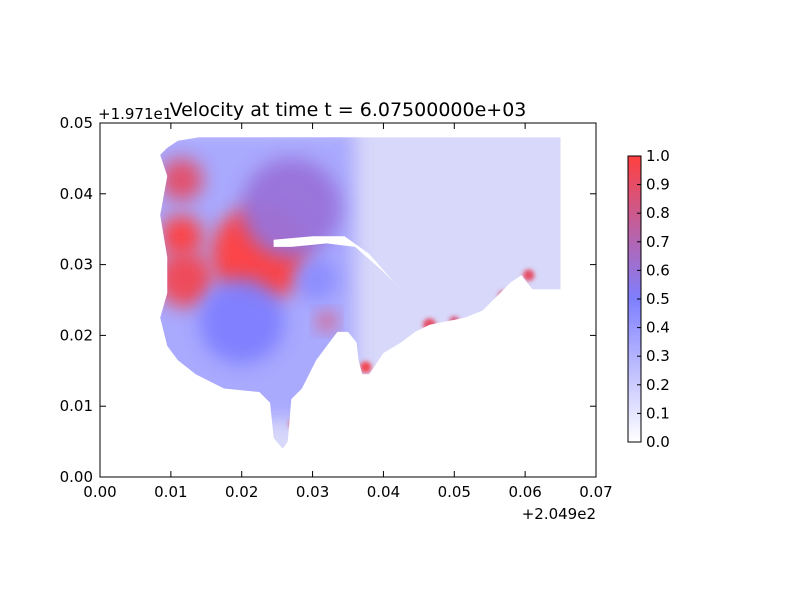 This screenshot has width=800, height=600. I want to click on dry-channel, so click(348, 273).